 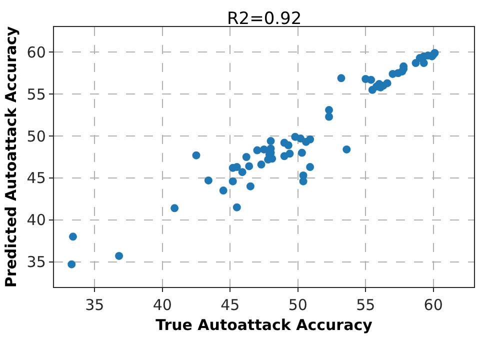 What do you see at coordinates (433, 305) in the screenshot?
I see `x-tick-label: 60` at bounding box center [433, 305].